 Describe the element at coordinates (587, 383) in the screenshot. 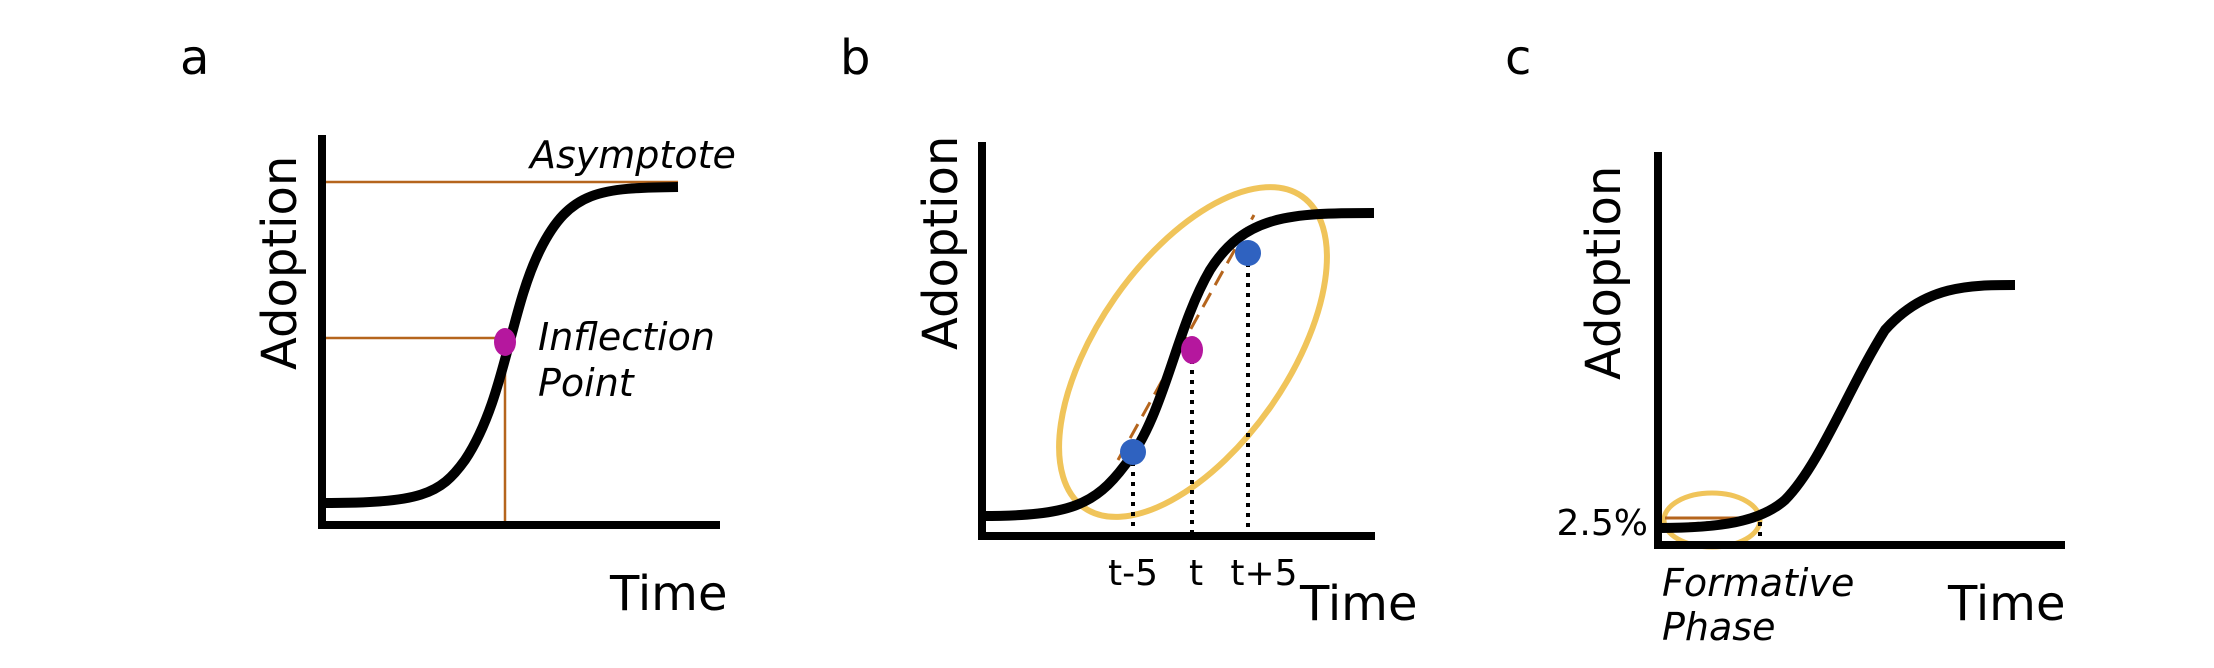

I see `inflection-label-line2: Point` at that location.